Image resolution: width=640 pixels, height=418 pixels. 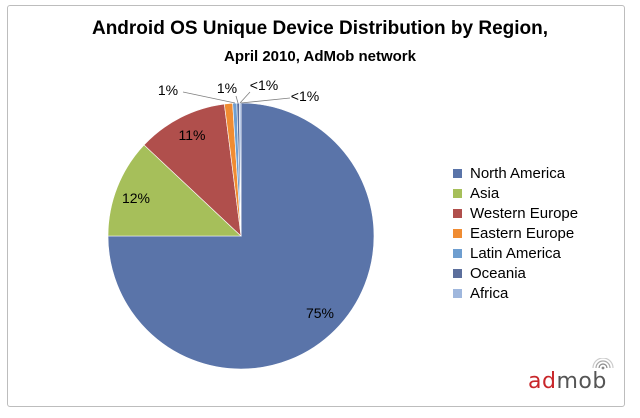 I want to click on data-label: 11%, so click(x=192, y=135).